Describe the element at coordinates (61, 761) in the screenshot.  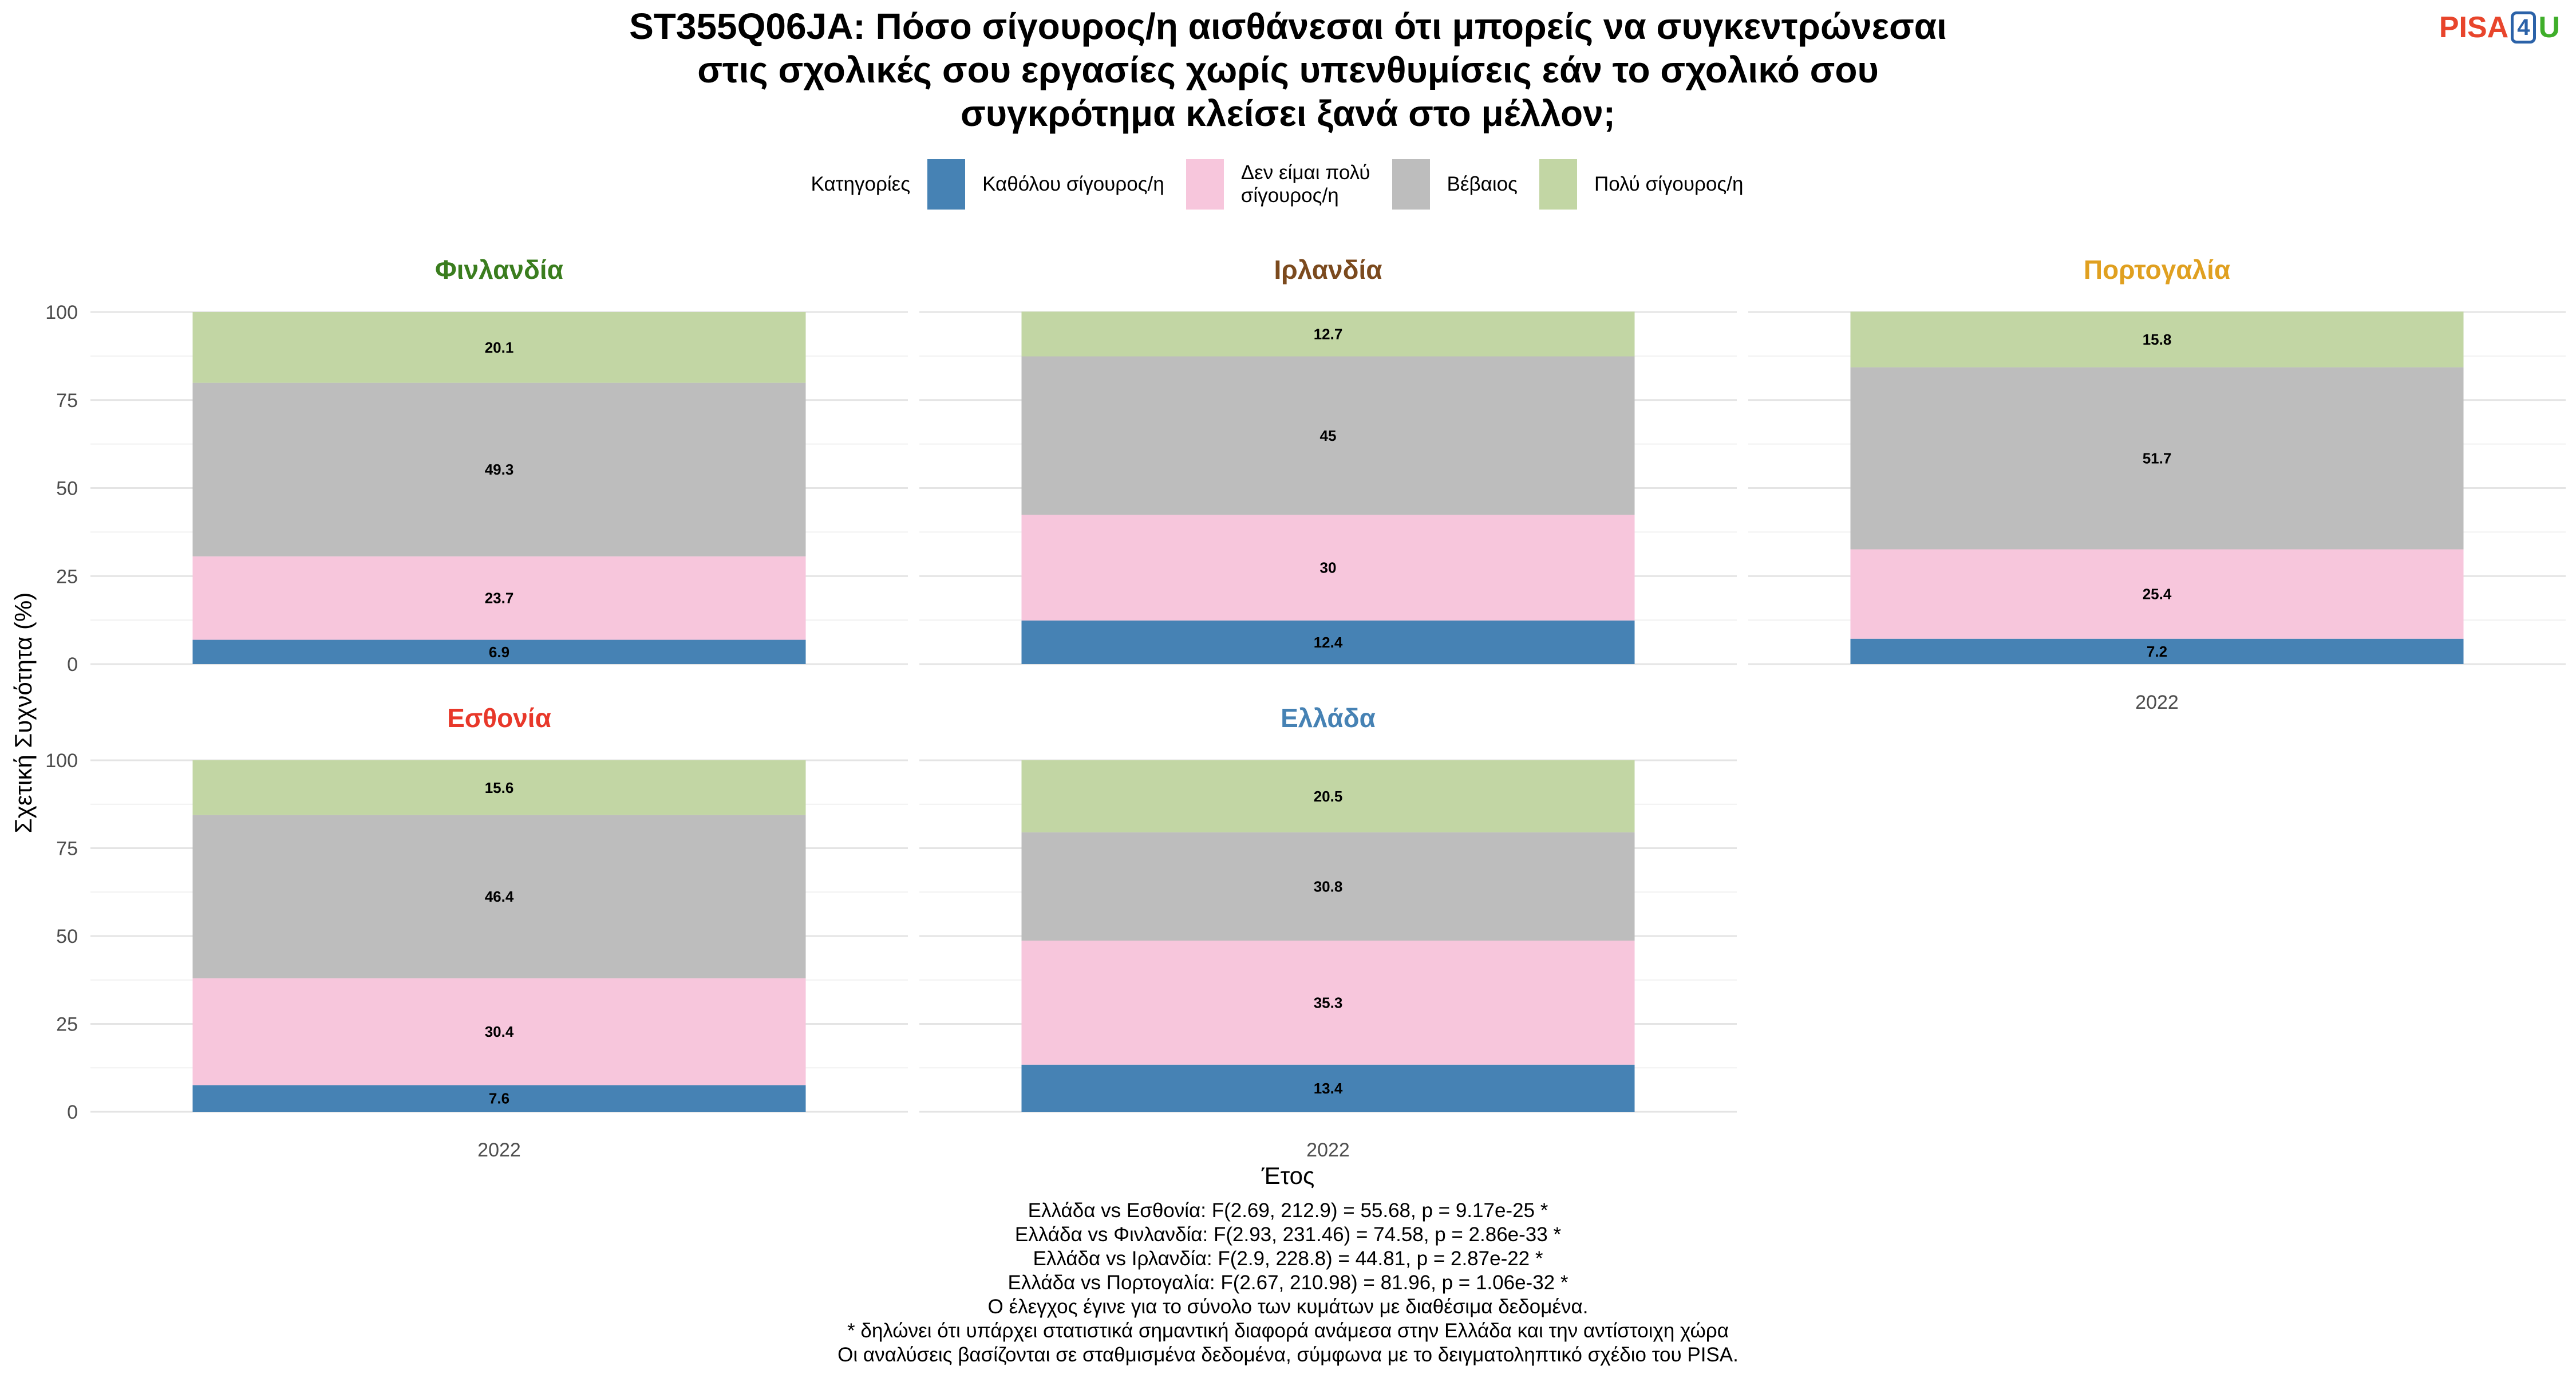
I see `panel-4-y-tick-label: 100` at that location.